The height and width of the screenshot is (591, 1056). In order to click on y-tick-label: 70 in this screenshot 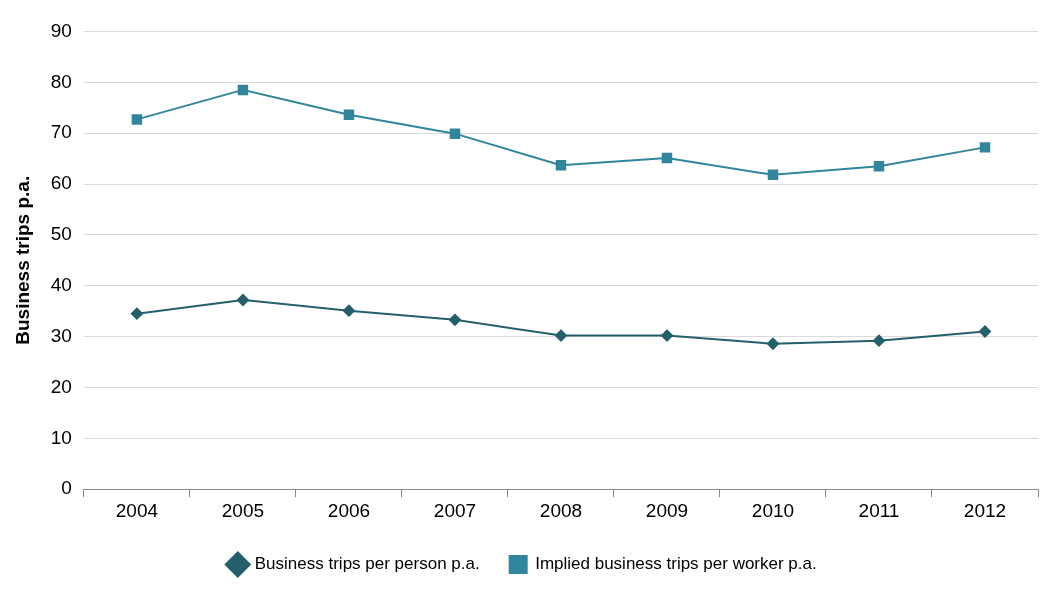, I will do `click(61, 132)`.